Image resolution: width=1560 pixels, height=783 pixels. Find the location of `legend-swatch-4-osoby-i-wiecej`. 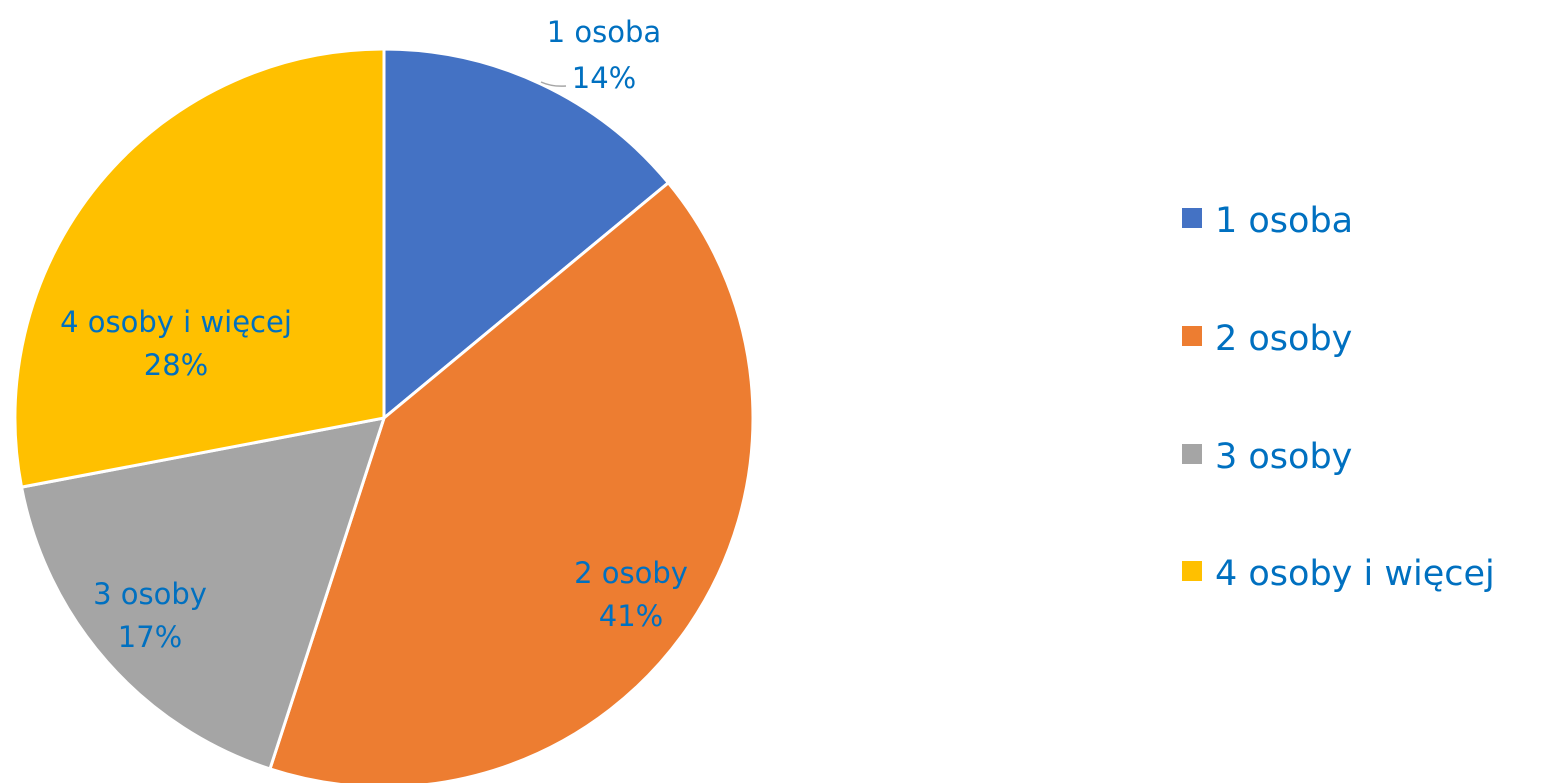

legend-swatch-4-osoby-i-wiecej is located at coordinates (1192, 571).